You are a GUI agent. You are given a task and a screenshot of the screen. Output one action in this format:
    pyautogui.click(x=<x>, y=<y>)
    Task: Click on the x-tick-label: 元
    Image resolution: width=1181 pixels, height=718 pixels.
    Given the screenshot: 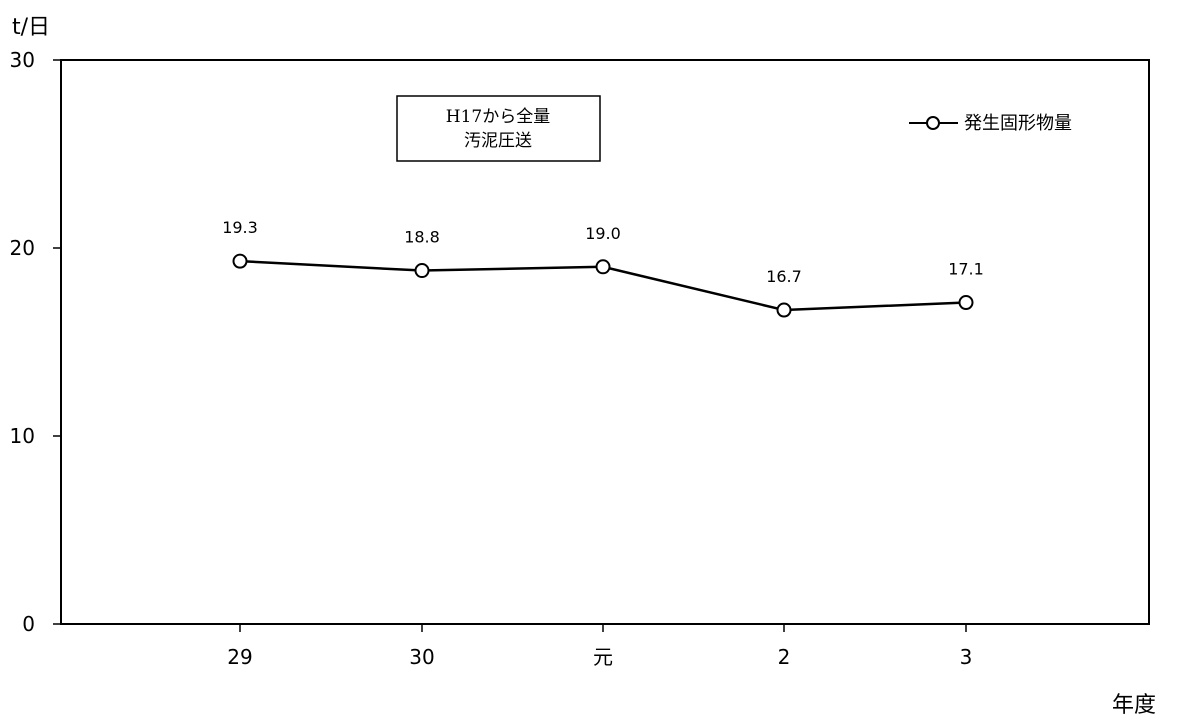 What is the action you would take?
    pyautogui.click(x=603, y=657)
    